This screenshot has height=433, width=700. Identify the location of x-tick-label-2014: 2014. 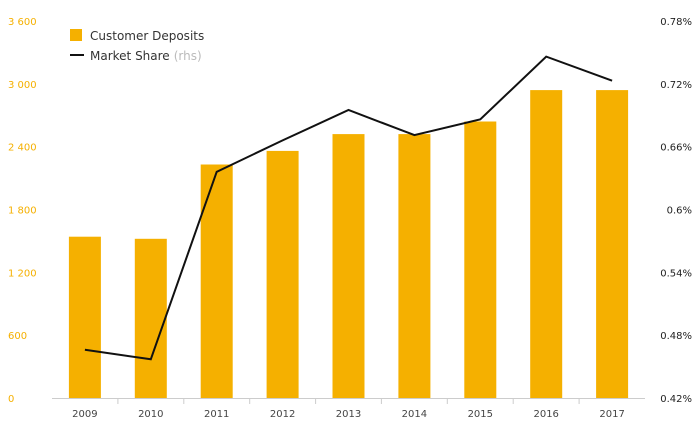
(414, 414).